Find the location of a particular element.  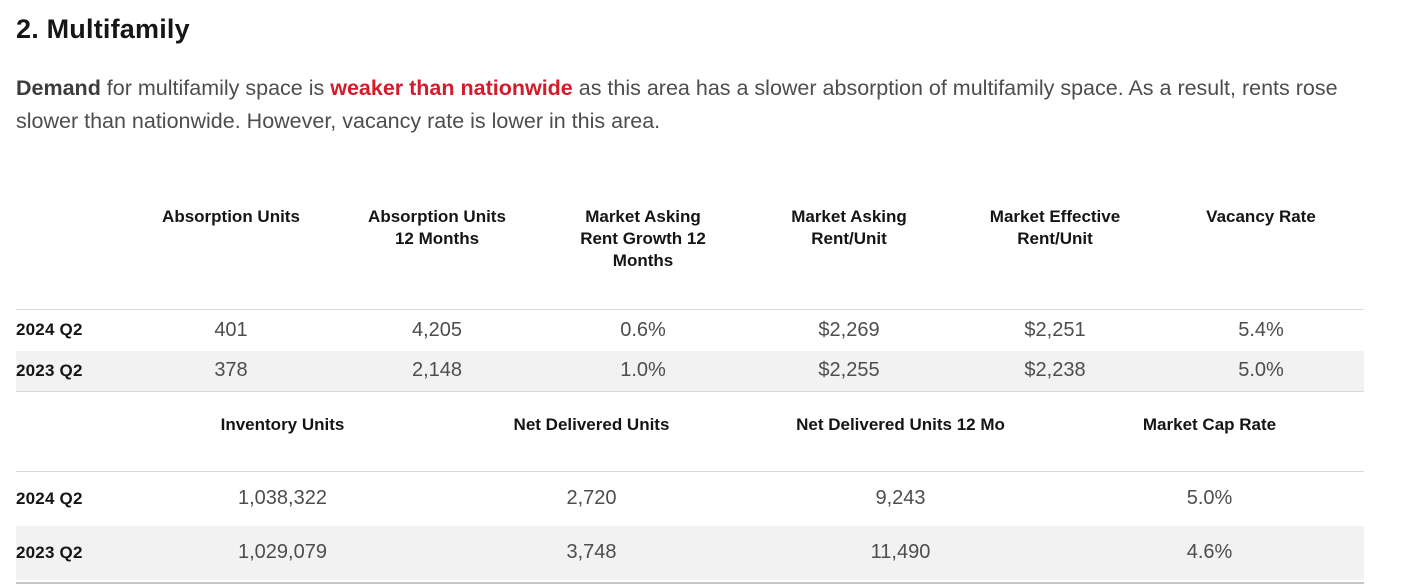

table-cell: $2,255 is located at coordinates (849, 370).